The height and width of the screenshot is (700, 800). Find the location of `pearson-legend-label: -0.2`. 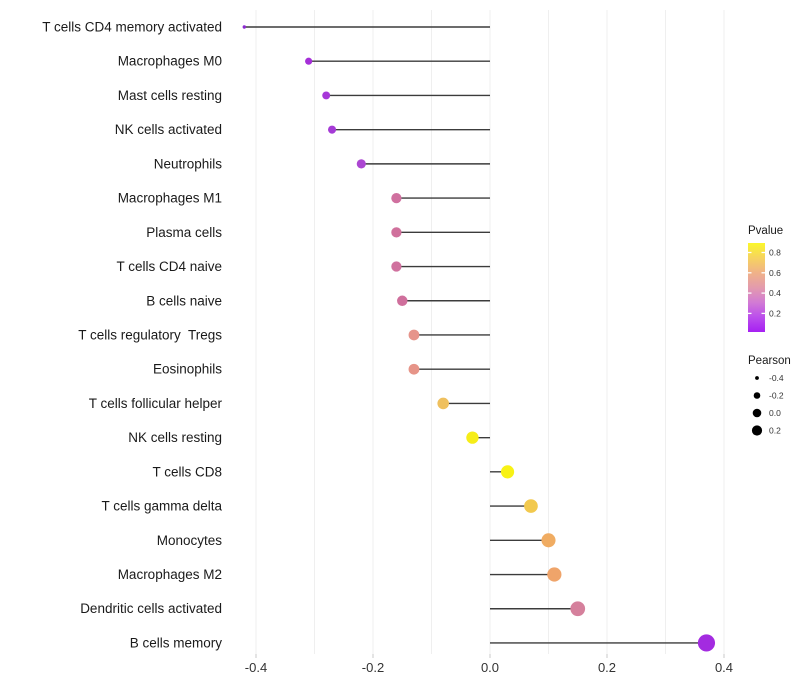

pearson-legend-label: -0.2 is located at coordinates (776, 396).